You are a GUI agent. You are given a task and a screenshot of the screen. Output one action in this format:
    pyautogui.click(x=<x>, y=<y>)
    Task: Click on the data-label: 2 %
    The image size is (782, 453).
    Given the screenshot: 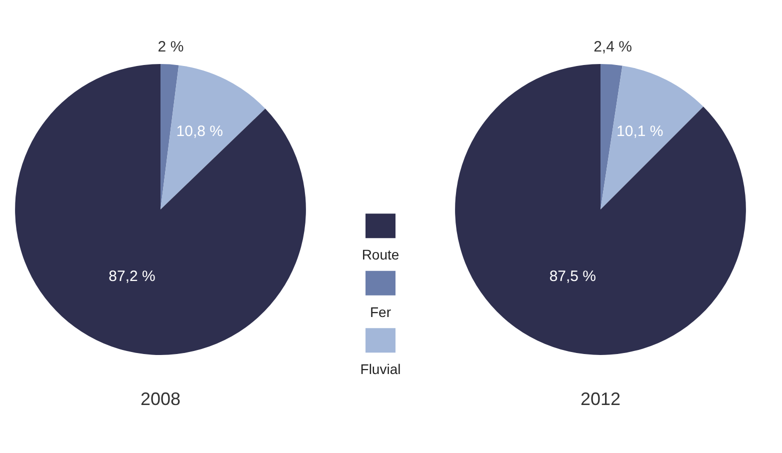 What is the action you would take?
    pyautogui.click(x=171, y=47)
    